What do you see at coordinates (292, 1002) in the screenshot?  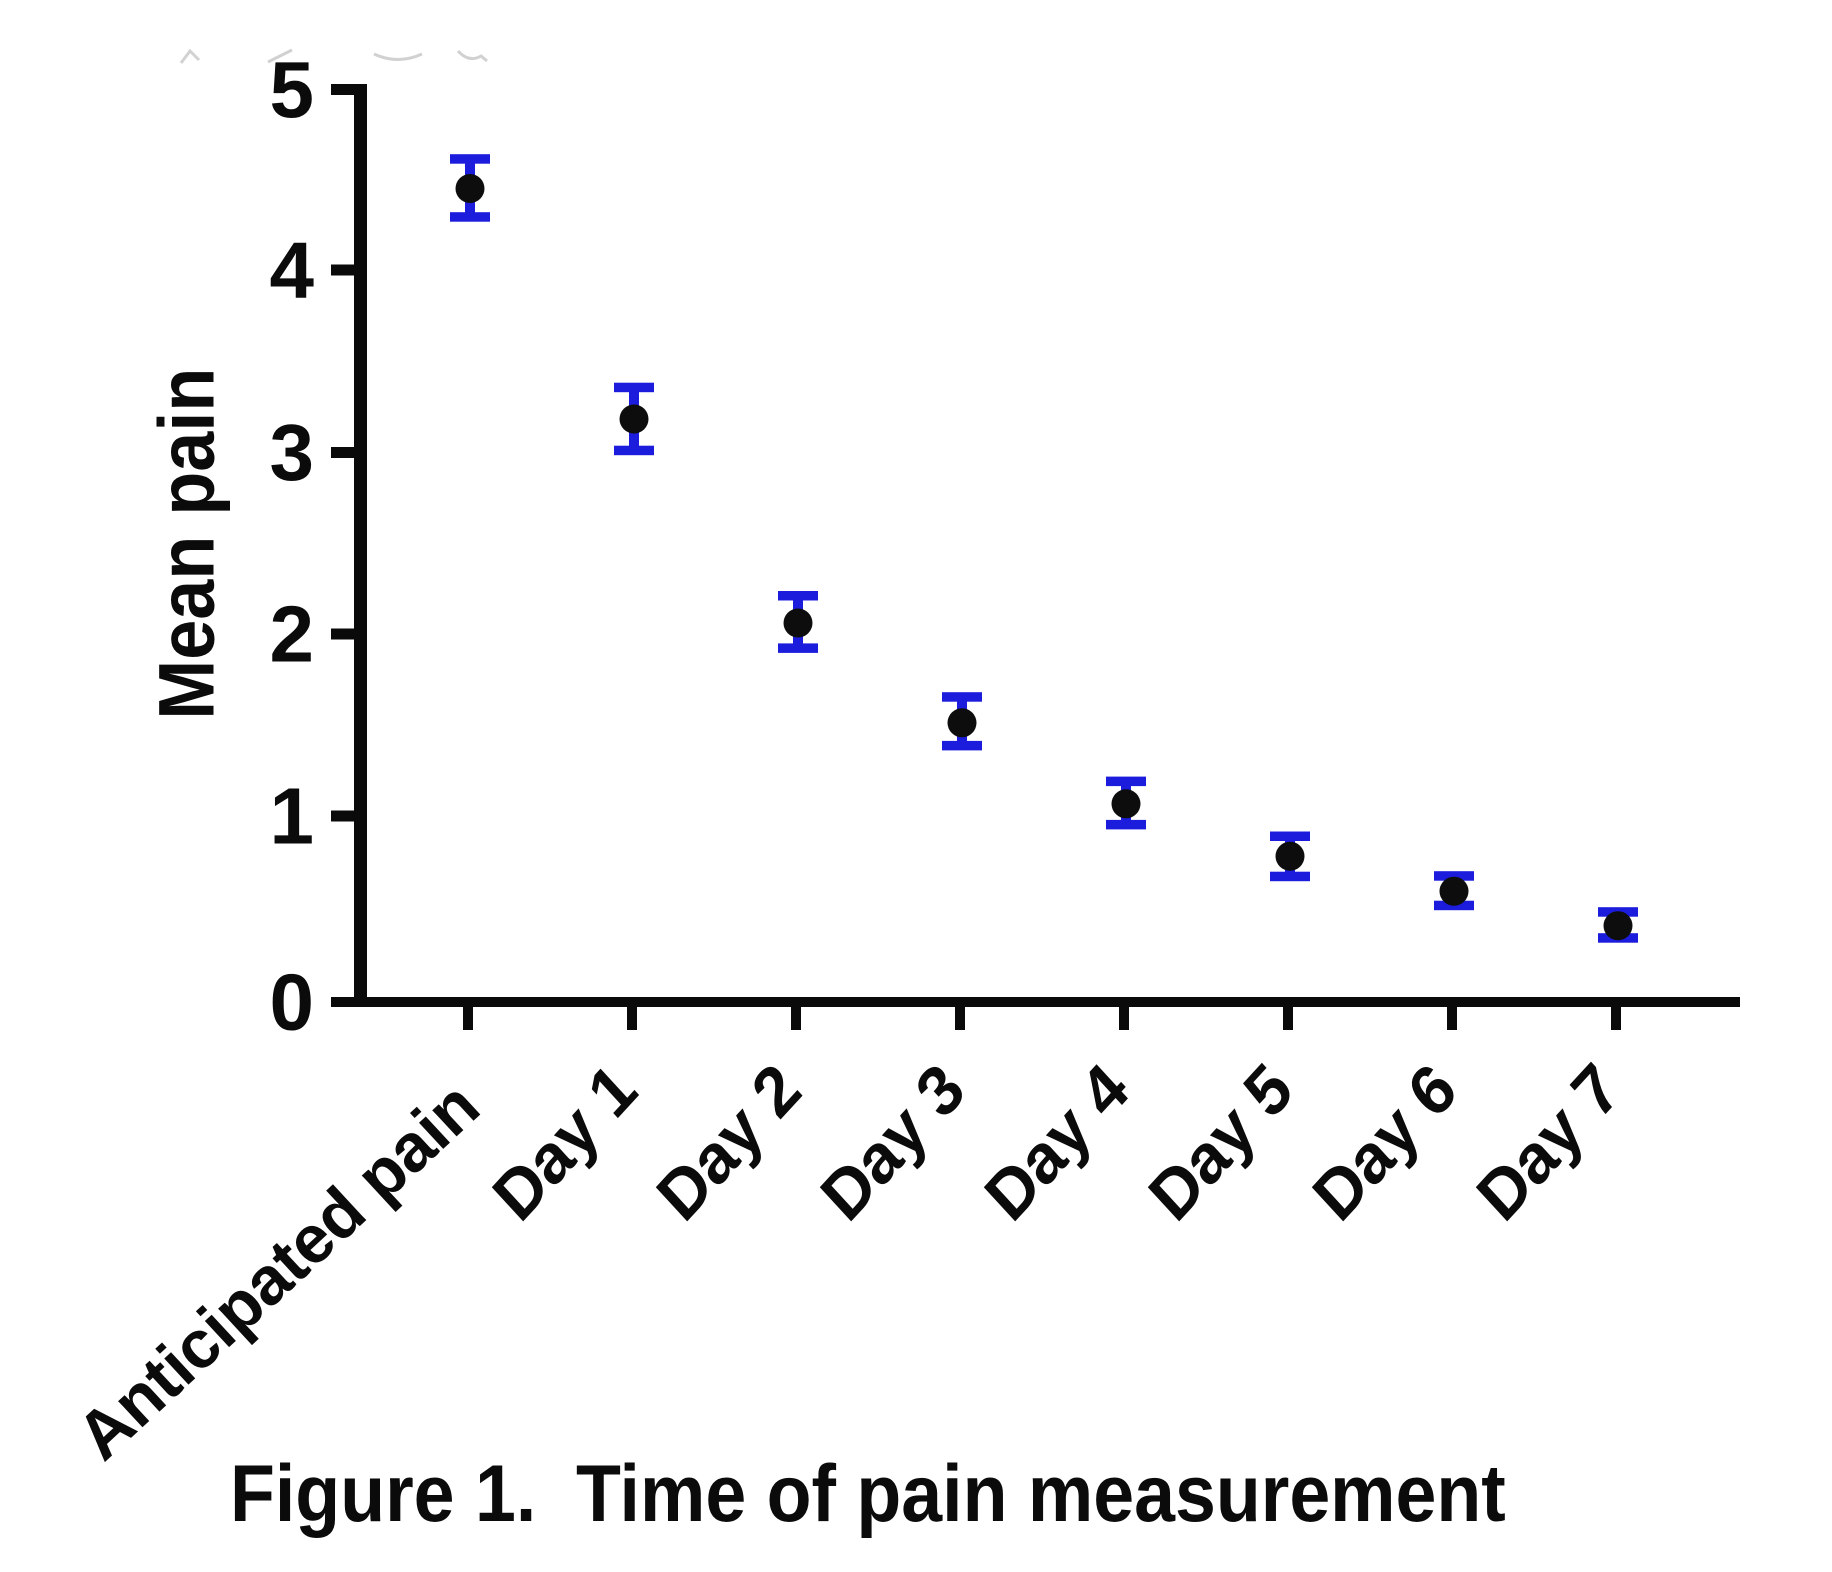 I see `svg-text: 0` at bounding box center [292, 1002].